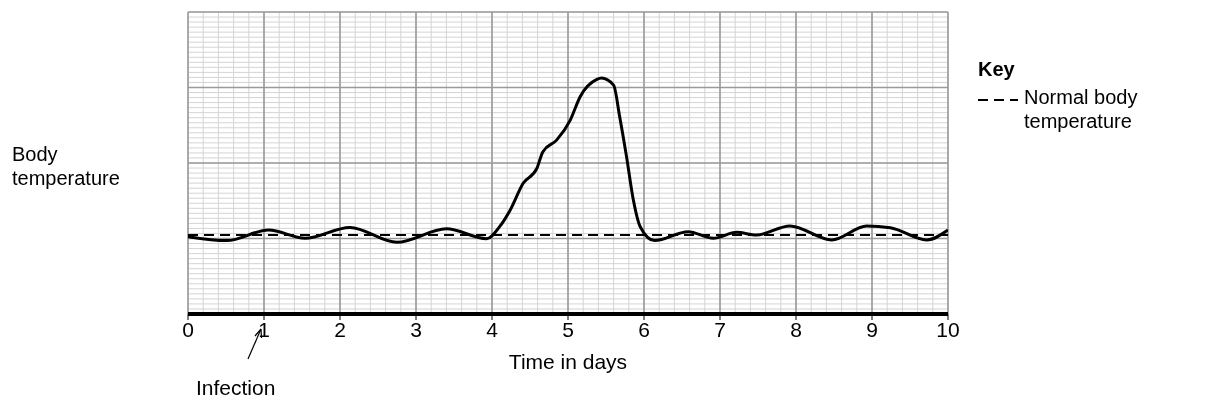  What do you see at coordinates (264, 329) in the screenshot?
I see `x-tick-label: 1` at bounding box center [264, 329].